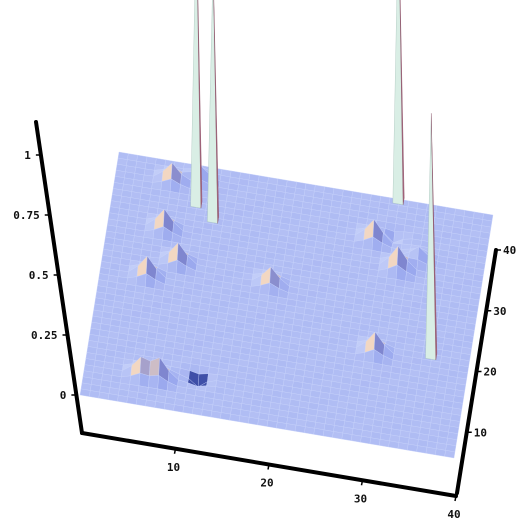 This screenshot has height=518, width=517. What do you see at coordinates (499, 311) in the screenshot?
I see `y-tick-label: 30` at bounding box center [499, 311].